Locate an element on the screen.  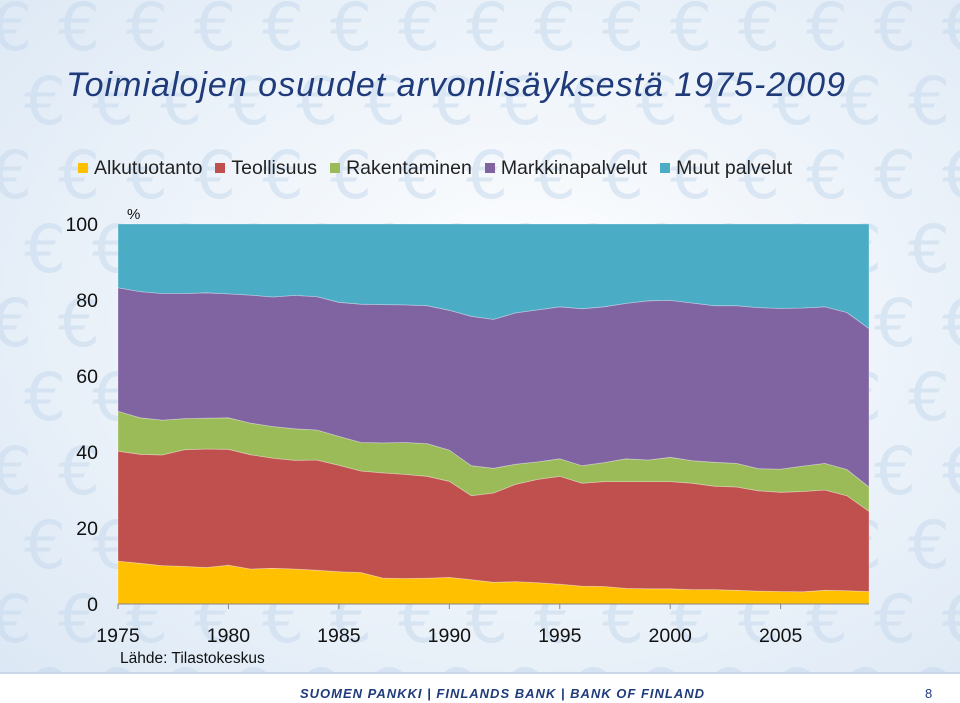
y-tick-label: 60 is located at coordinates (87, 377).